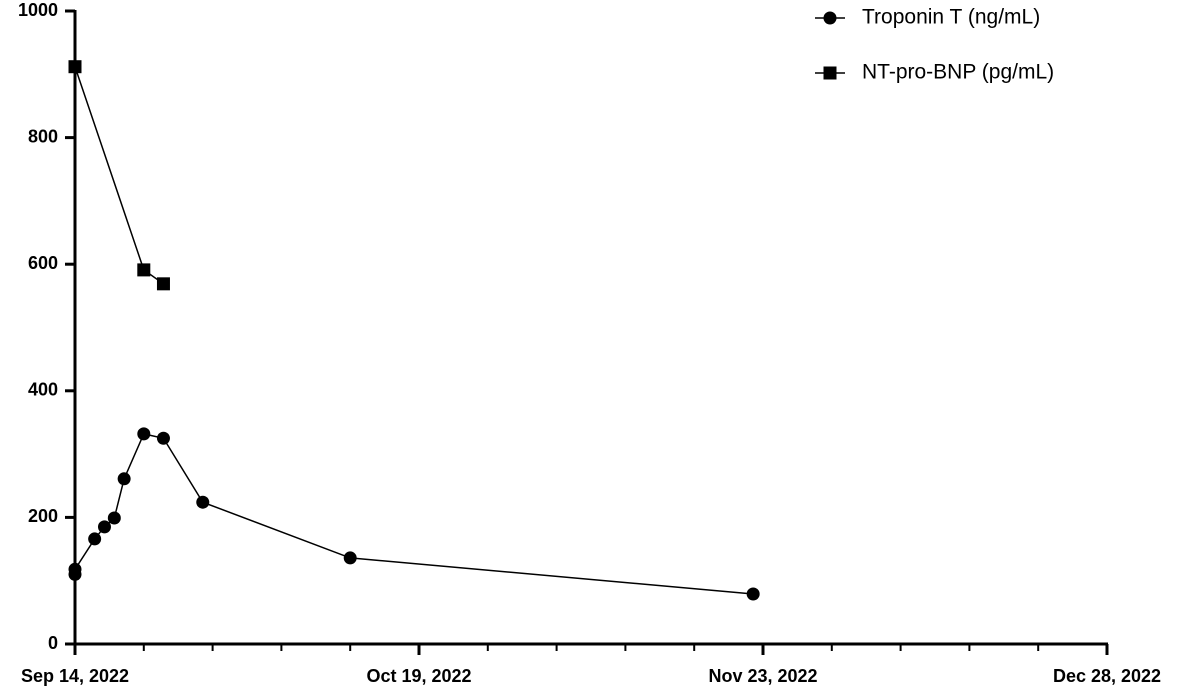 The width and height of the screenshot is (1181, 693). What do you see at coordinates (43, 390) in the screenshot?
I see `y-tick-label: 400` at bounding box center [43, 390].